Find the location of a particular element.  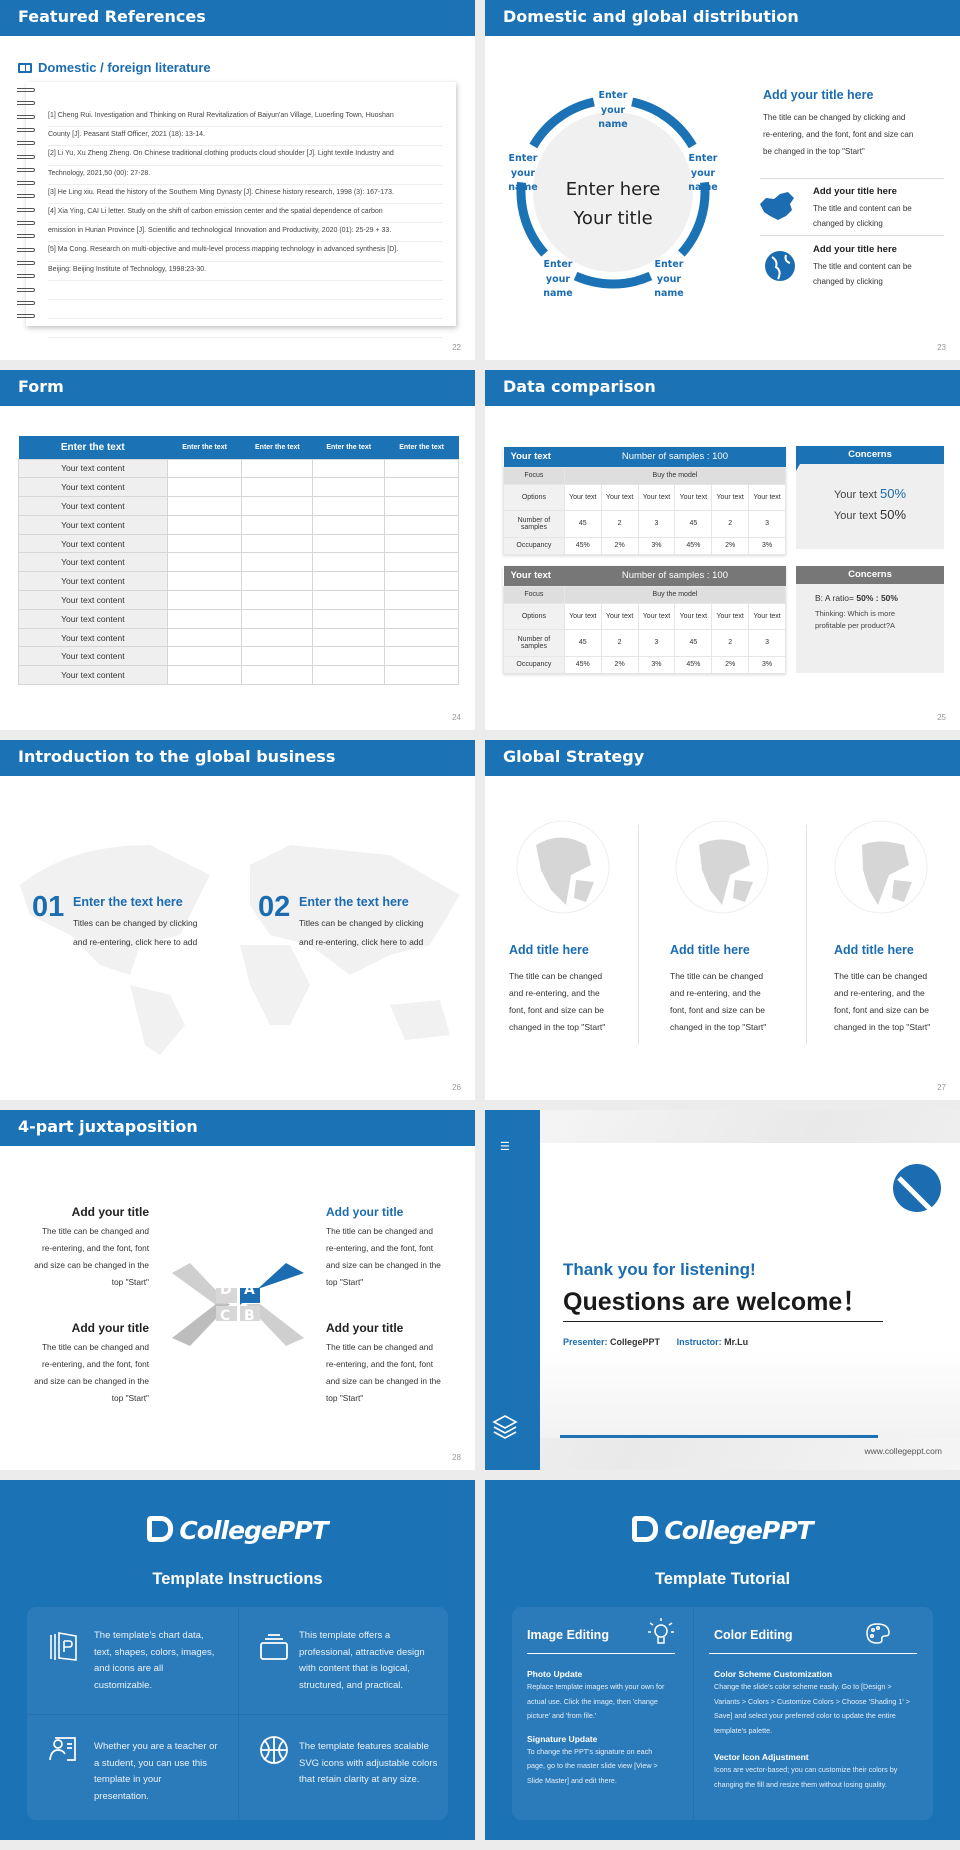

table-cell: 2 is located at coordinates (730, 642).